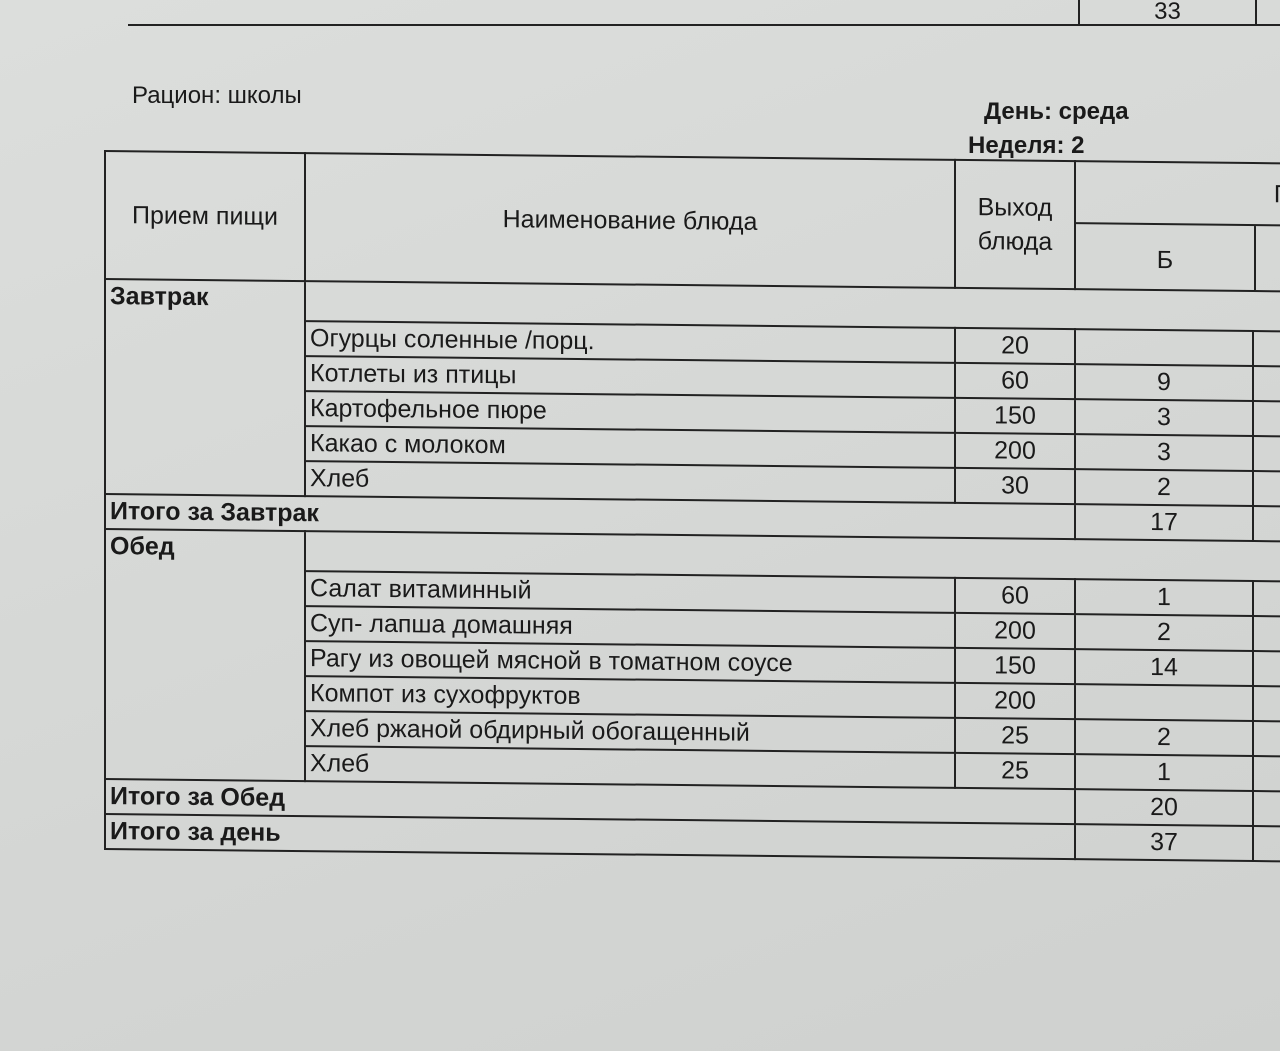 Image resolution: width=1280 pixels, height=1051 pixels. Describe the element at coordinates (1015, 241) in the screenshot. I see `output-l2: блюда` at that location.